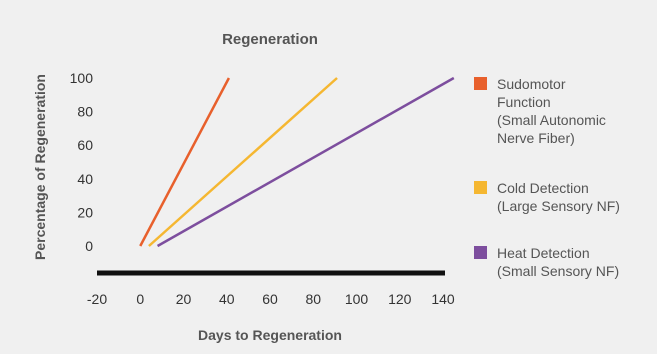 This screenshot has height=354, width=657. What do you see at coordinates (313, 299) in the screenshot?
I see `x-tick-label-5: 80` at bounding box center [313, 299].